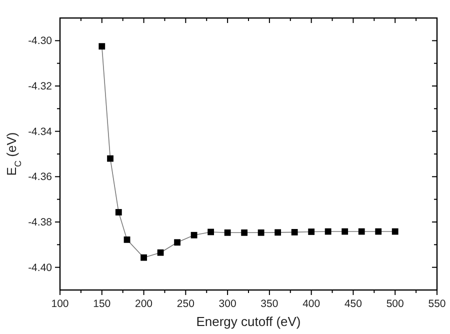 This screenshot has width=450, height=334. What do you see at coordinates (40, 268) in the screenshot?
I see `y-tick-label: -4.40` at bounding box center [40, 268].